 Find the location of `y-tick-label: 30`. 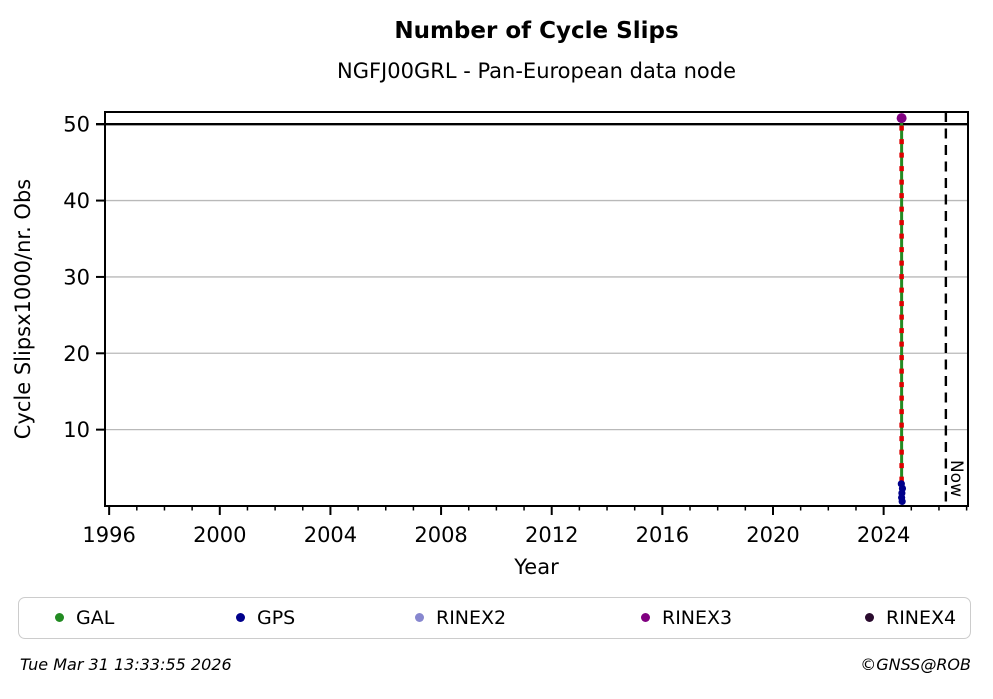

y-tick-label: 30 is located at coordinates (76, 277).